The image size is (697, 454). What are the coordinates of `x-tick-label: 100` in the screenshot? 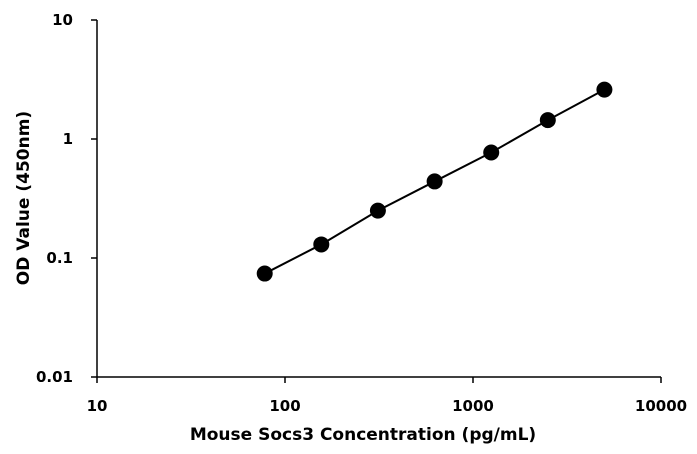 It's located at (284, 406).